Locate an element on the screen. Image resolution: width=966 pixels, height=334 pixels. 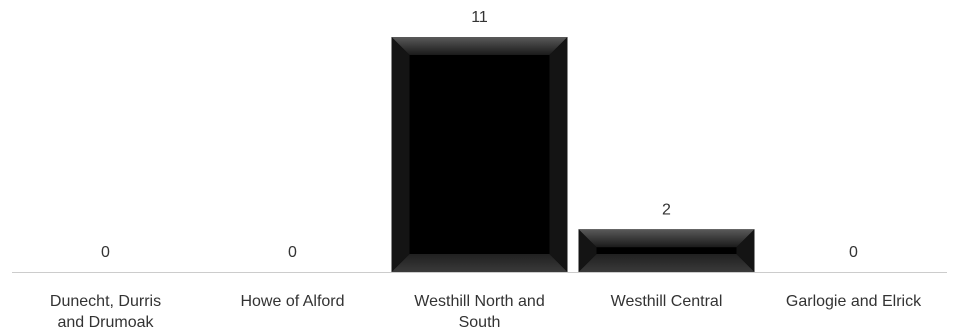
category-label-line: Westhill Central is located at coordinates (667, 301).